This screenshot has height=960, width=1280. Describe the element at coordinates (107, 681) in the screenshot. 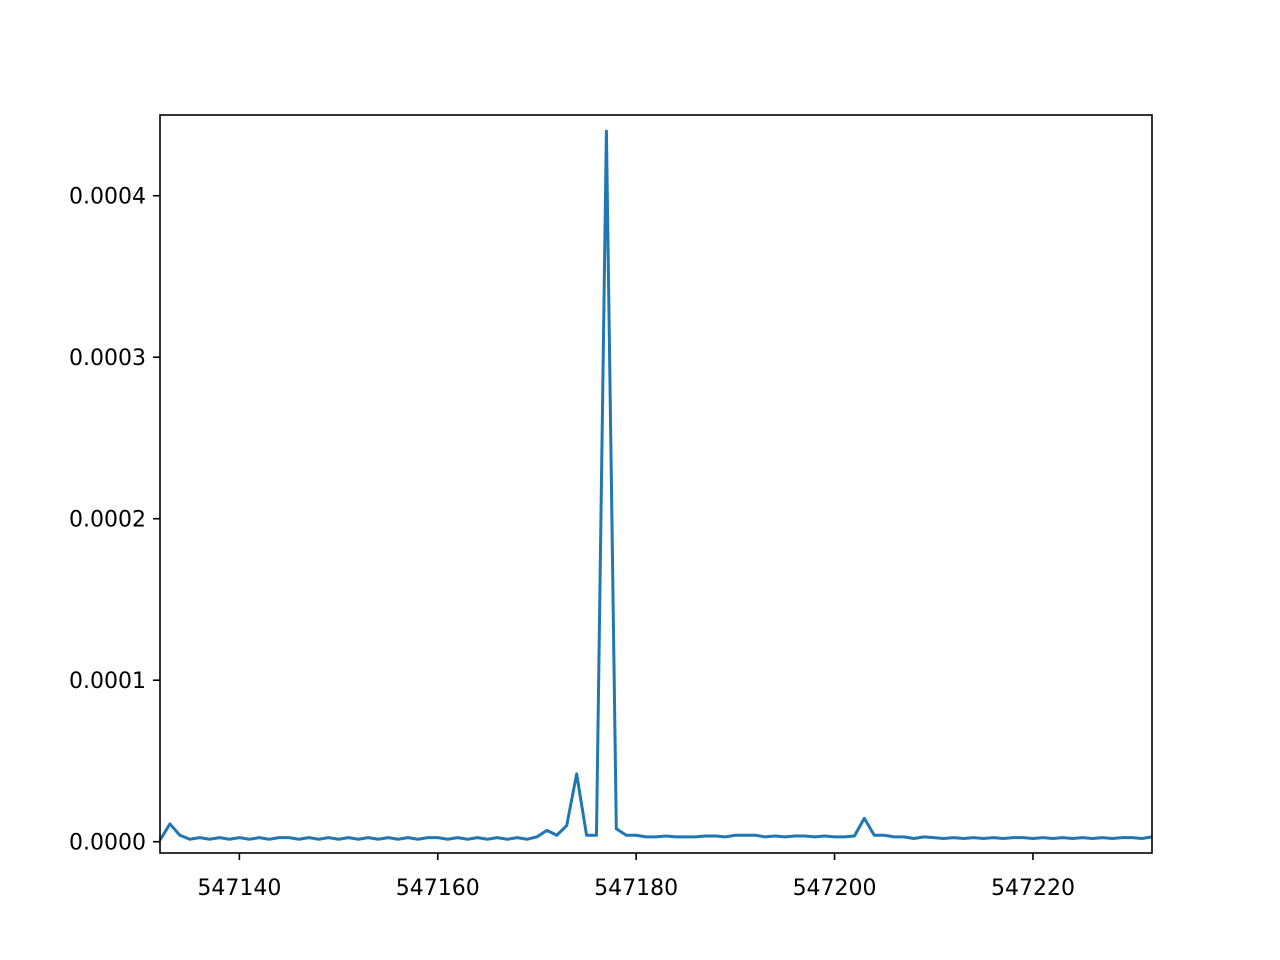

I see `y-tick-label: 0.0001` at that location.